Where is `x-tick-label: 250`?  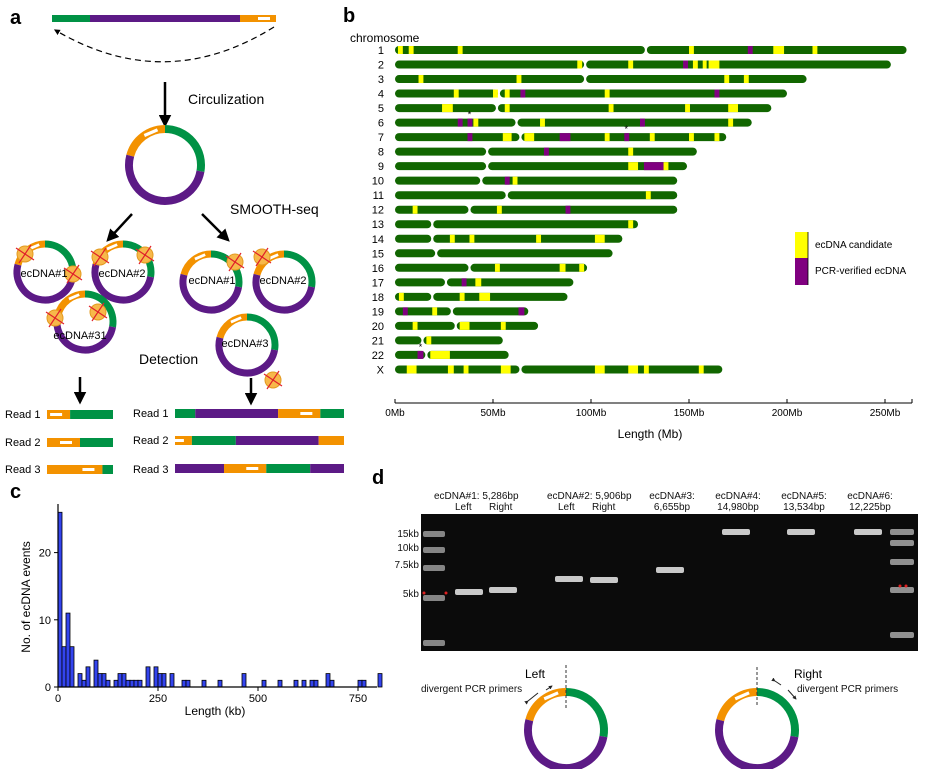
x-tick-label: 250 is located at coordinates (158, 699).